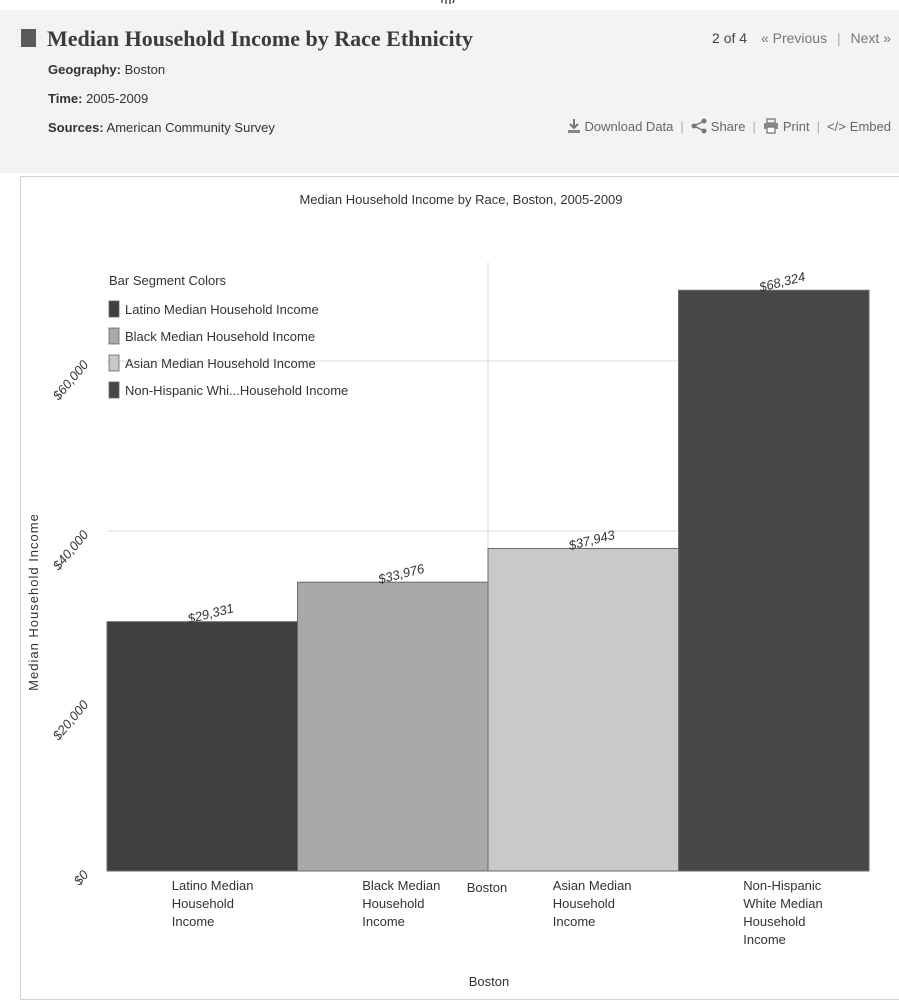  I want to click on sources-label: Sources:, so click(76, 127).